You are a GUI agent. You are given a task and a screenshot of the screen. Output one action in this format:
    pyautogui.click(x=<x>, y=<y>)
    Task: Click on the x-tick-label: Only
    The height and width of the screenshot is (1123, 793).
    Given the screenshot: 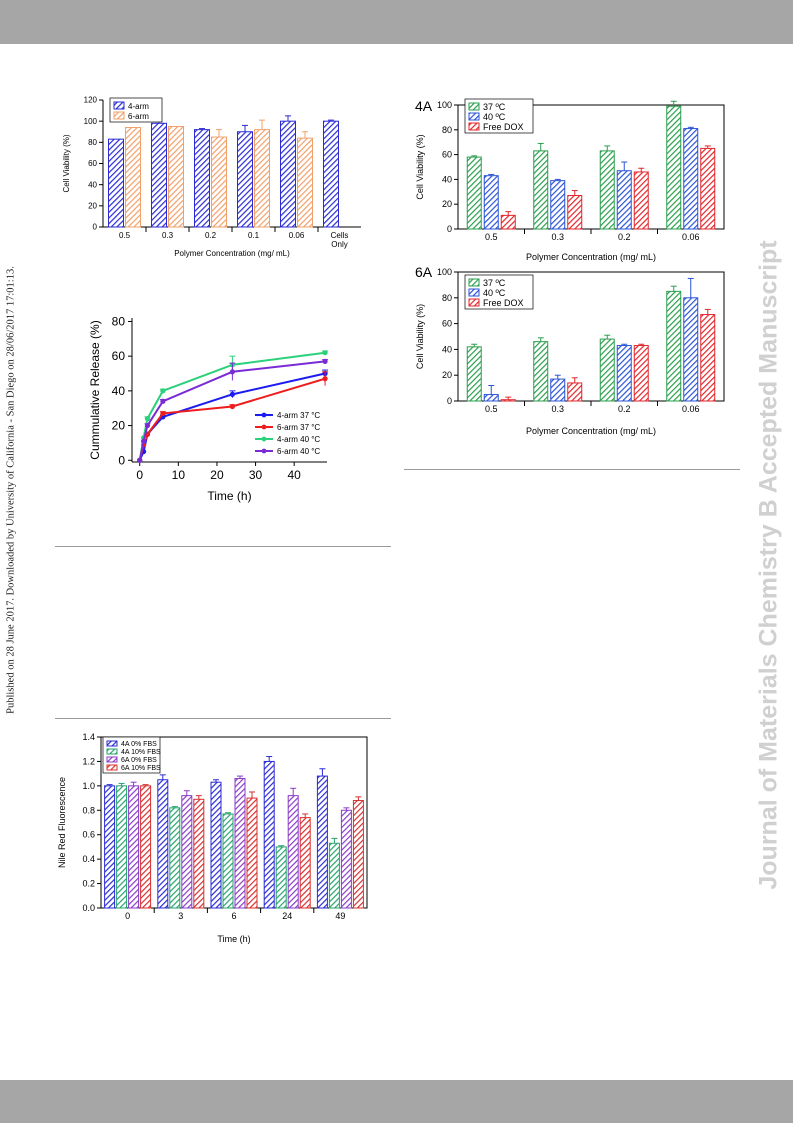 What is the action you would take?
    pyautogui.click(x=339, y=244)
    